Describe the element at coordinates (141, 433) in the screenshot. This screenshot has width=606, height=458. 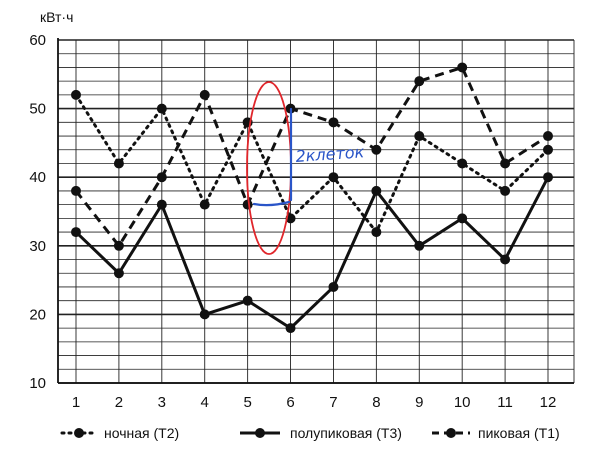
I see `legend-label: ночная (T2)` at that location.